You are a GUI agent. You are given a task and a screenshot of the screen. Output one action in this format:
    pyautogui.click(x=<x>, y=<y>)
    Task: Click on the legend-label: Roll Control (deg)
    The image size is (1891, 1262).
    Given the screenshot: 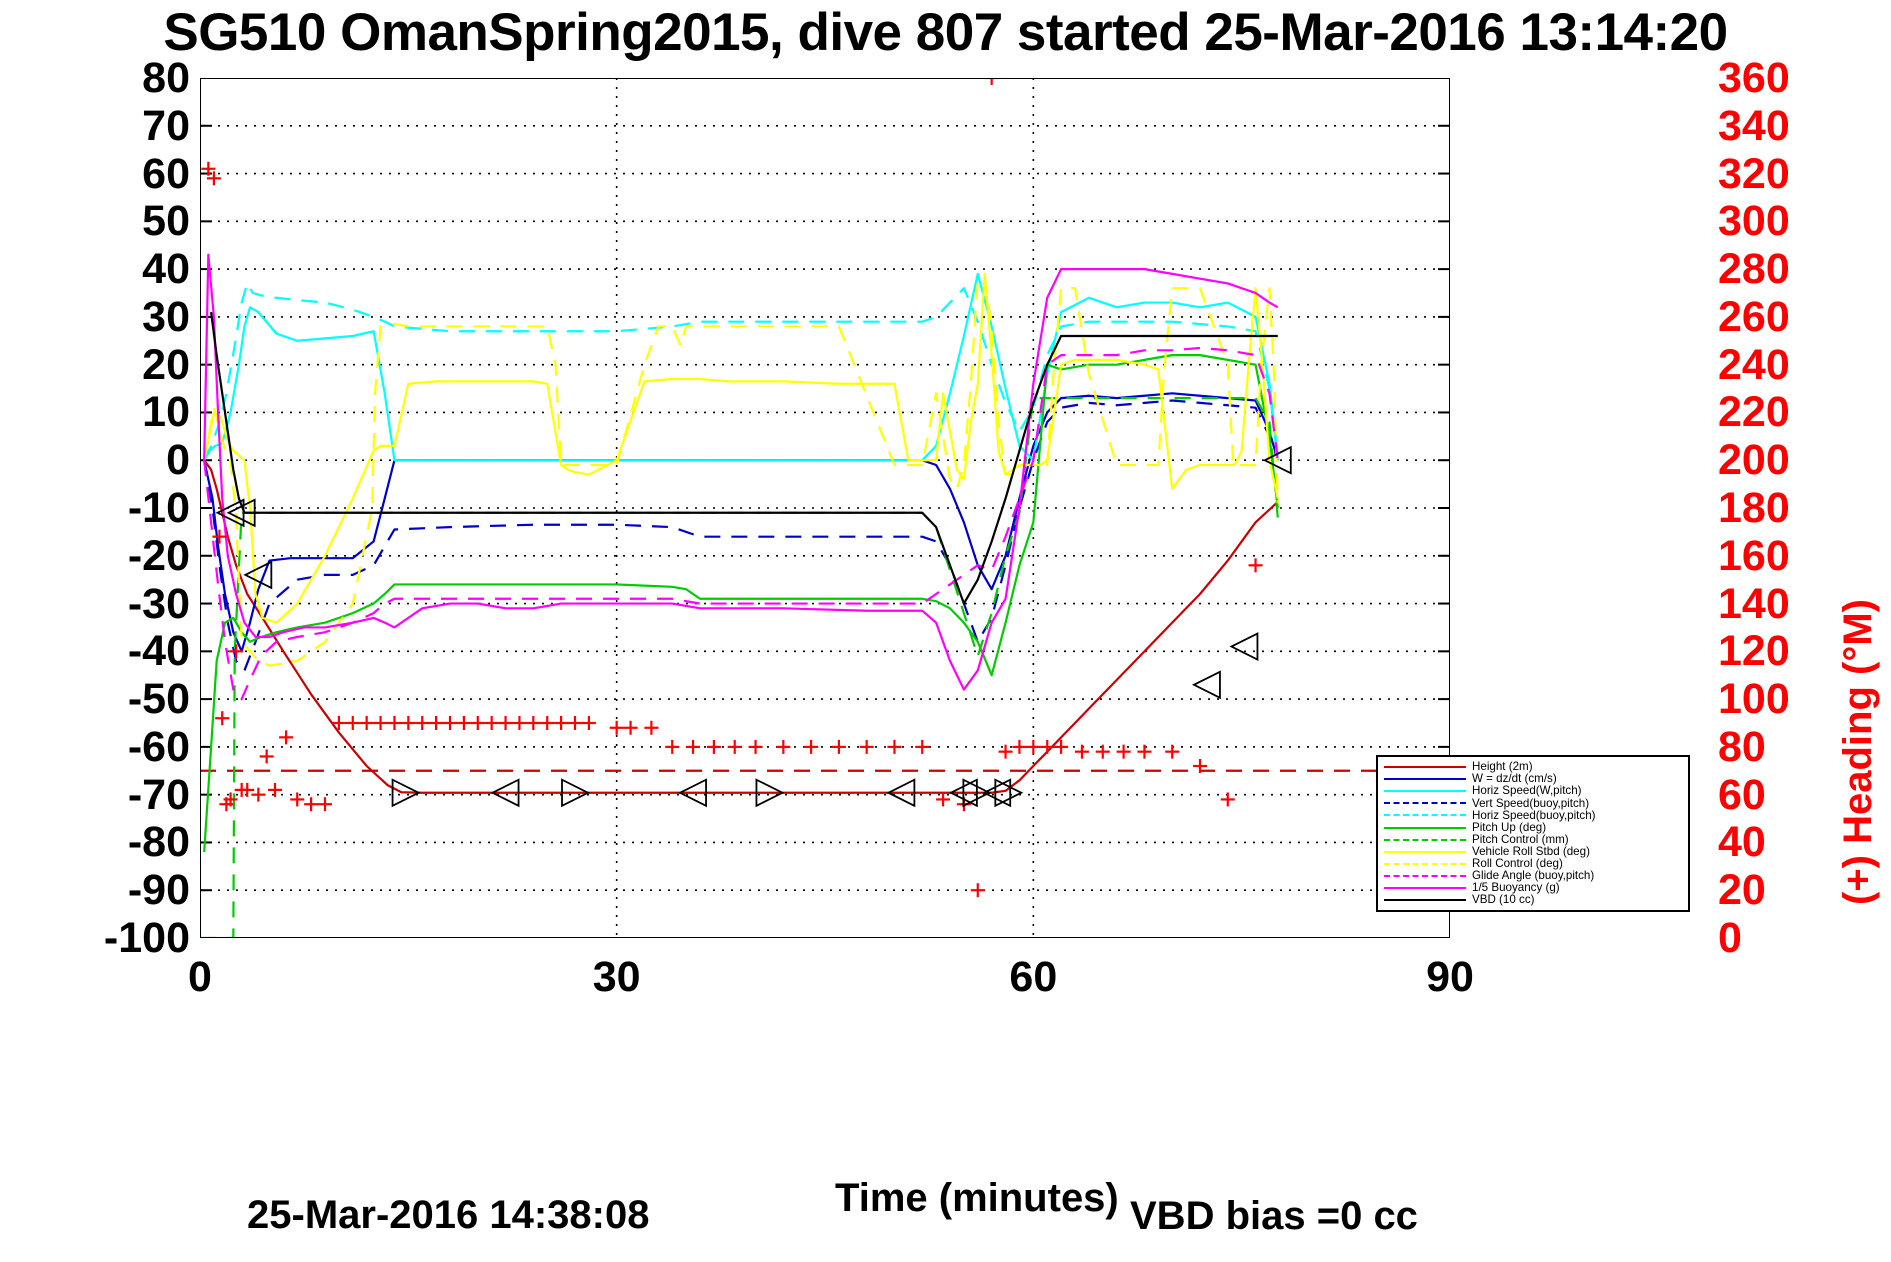 What is the action you would take?
    pyautogui.click(x=1517, y=863)
    